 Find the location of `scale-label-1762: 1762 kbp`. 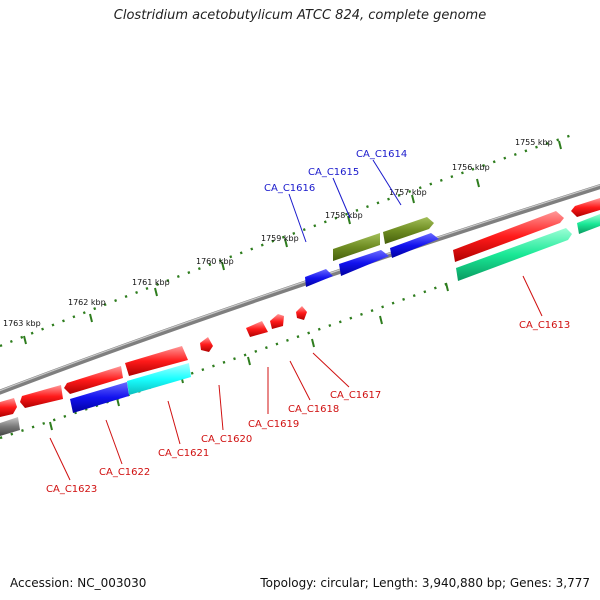

scale-label-1762: 1762 kbp is located at coordinates (87, 302).